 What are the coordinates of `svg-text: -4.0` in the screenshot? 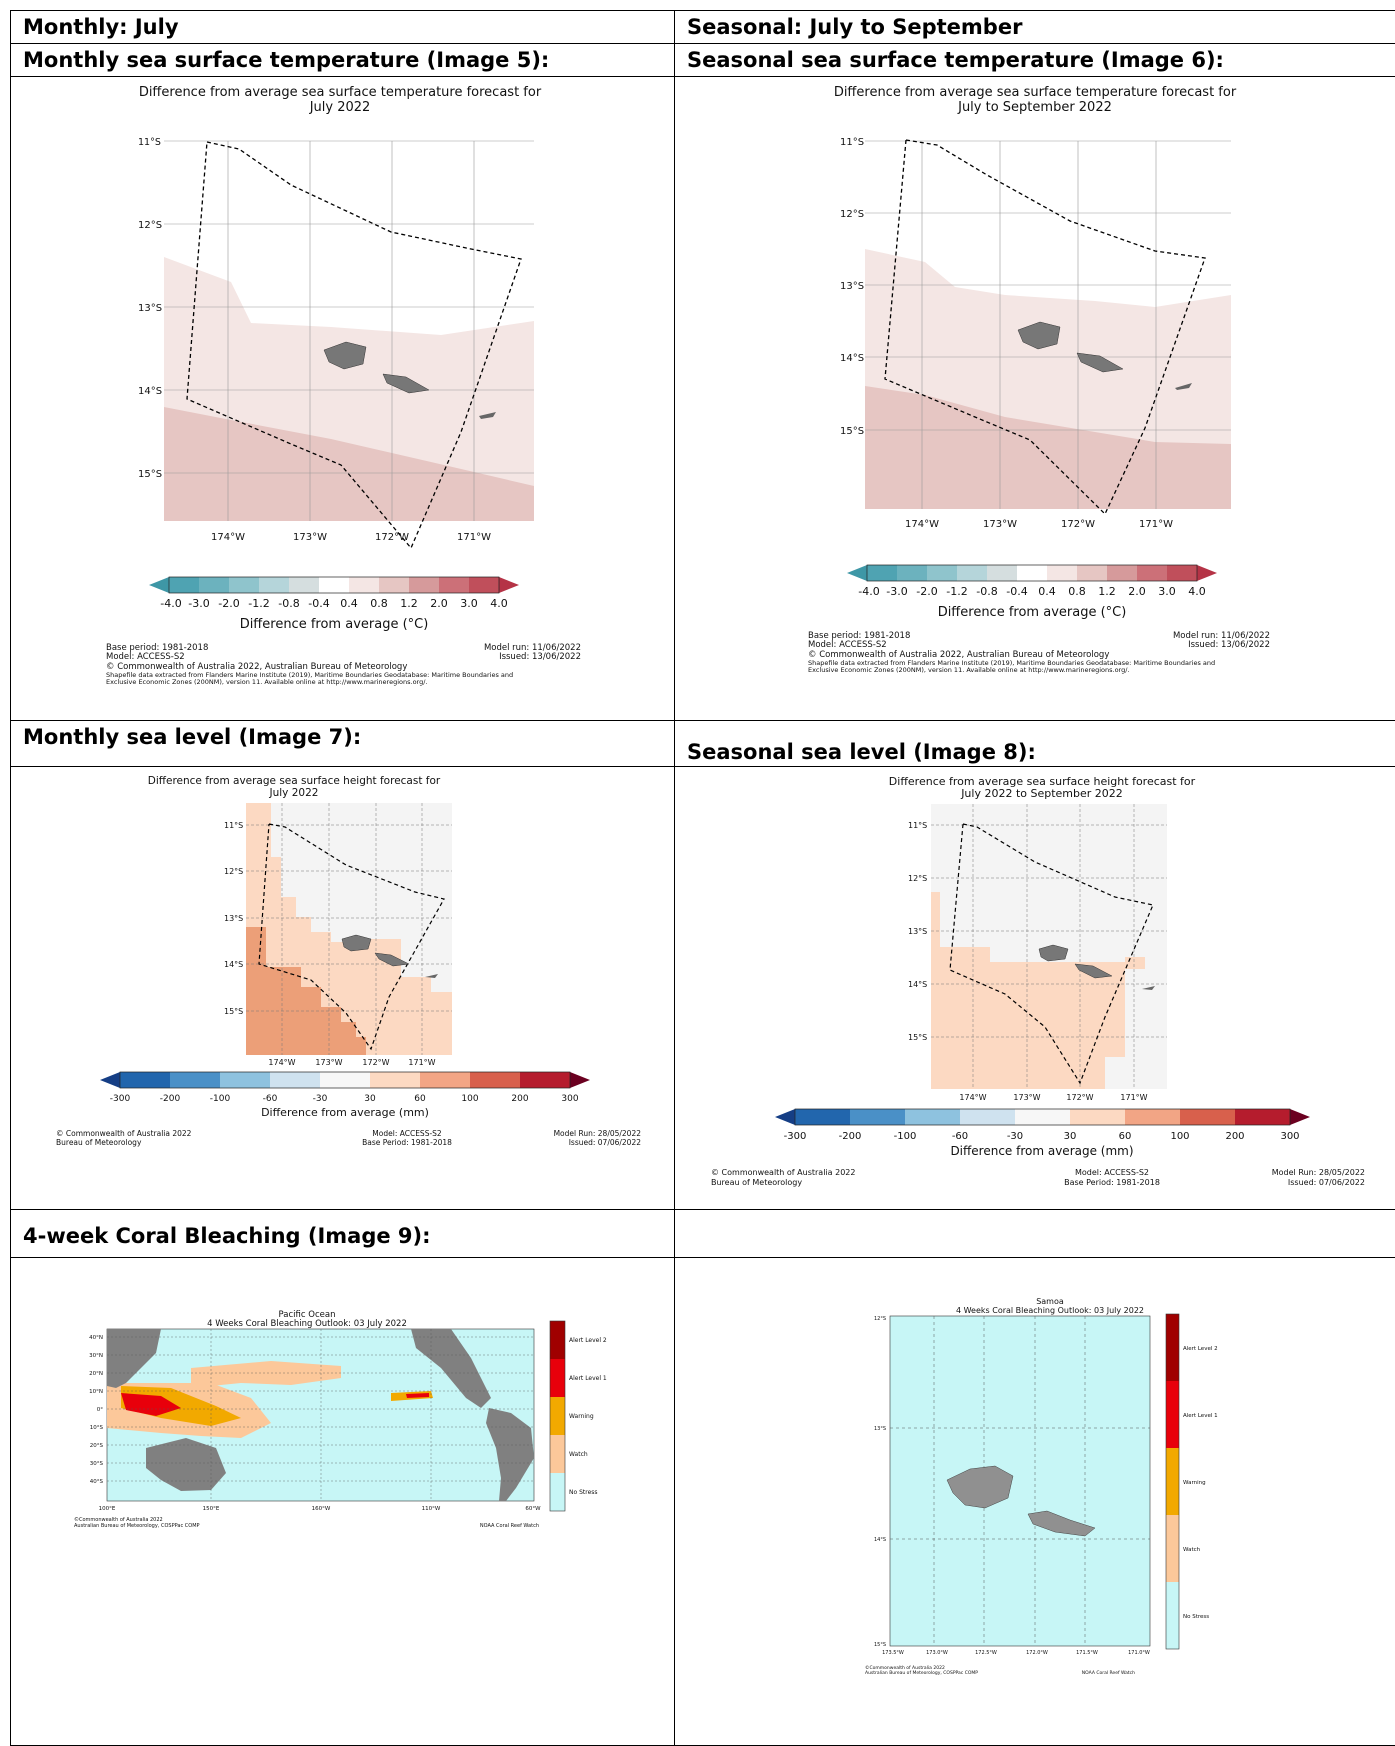 It's located at (170, 603).